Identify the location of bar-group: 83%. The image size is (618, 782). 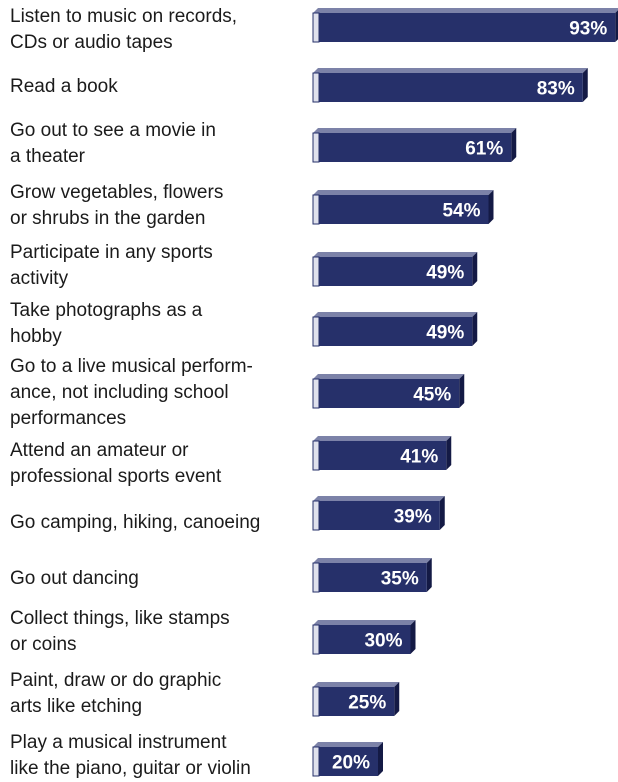
(450, 85).